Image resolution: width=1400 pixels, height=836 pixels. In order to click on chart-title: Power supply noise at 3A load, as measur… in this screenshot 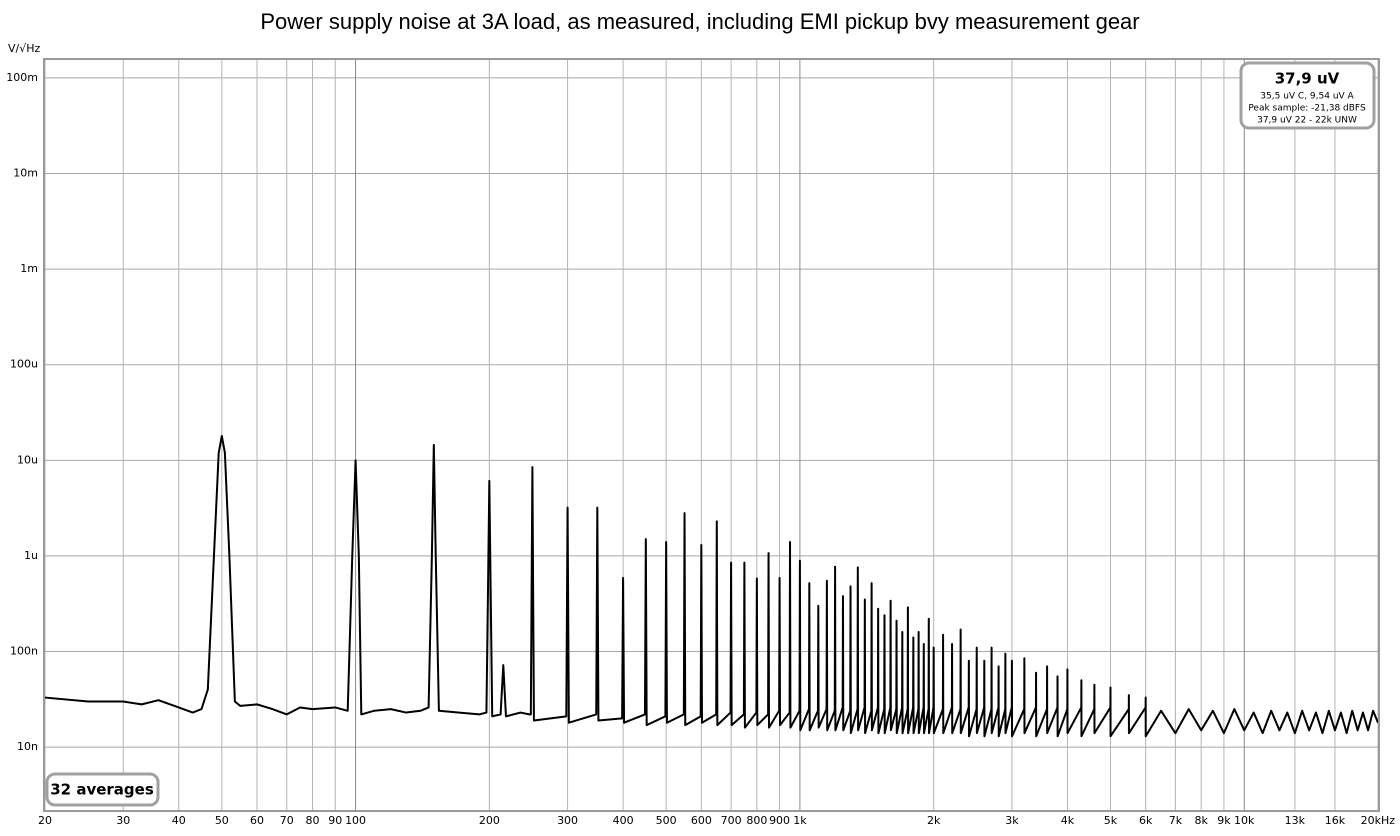, I will do `click(699, 21)`.